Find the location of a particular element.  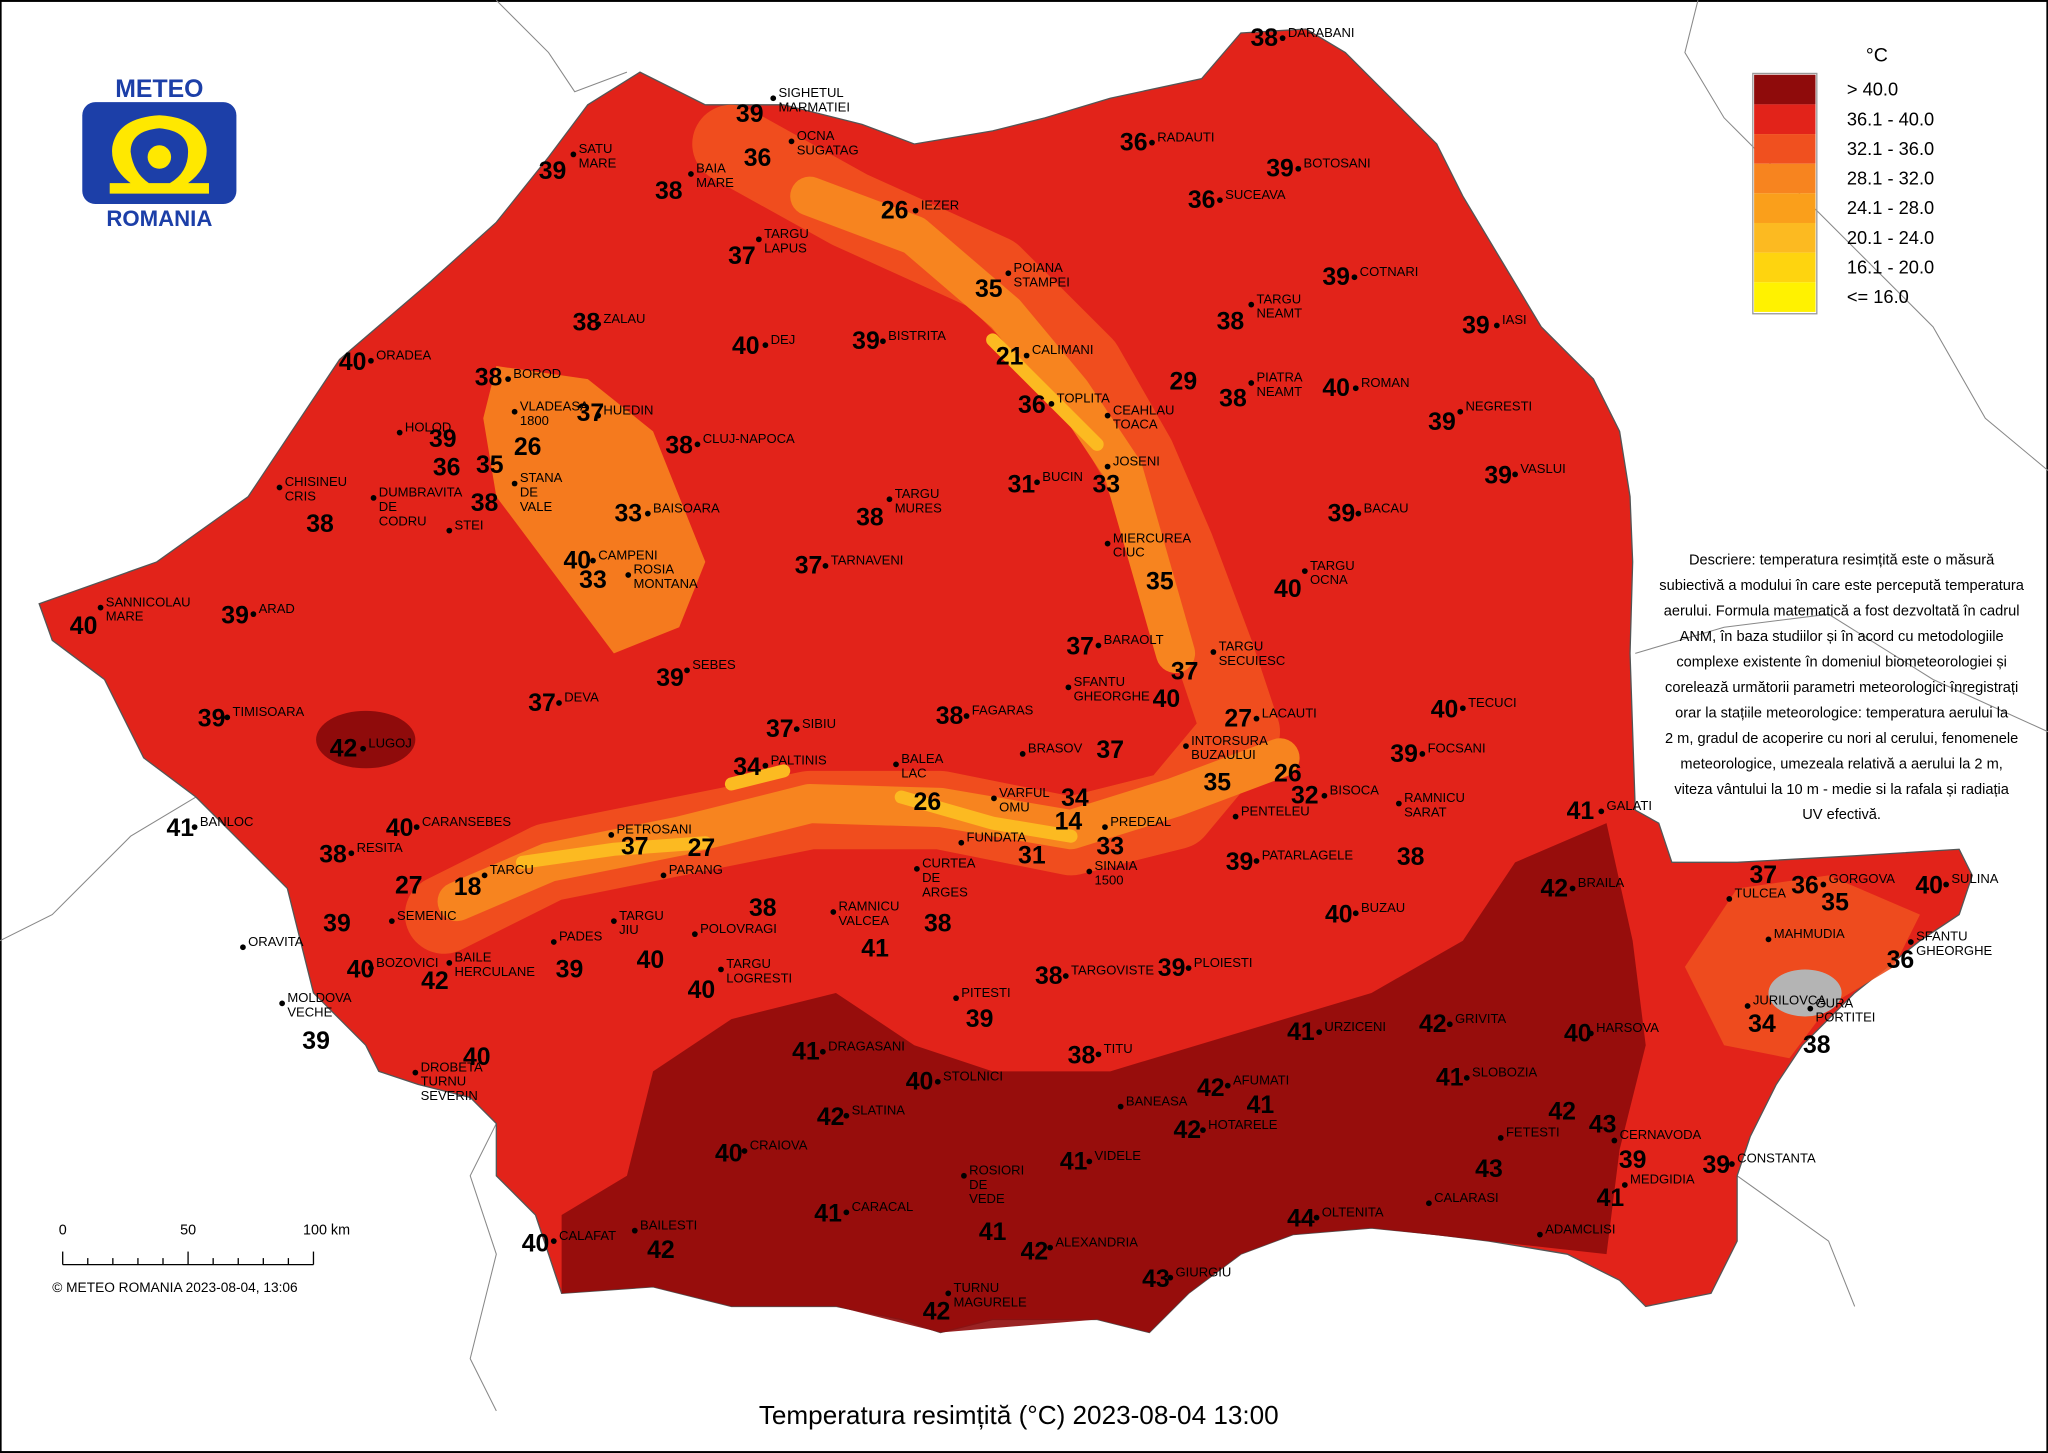

station-value: 36 is located at coordinates (447, 468).